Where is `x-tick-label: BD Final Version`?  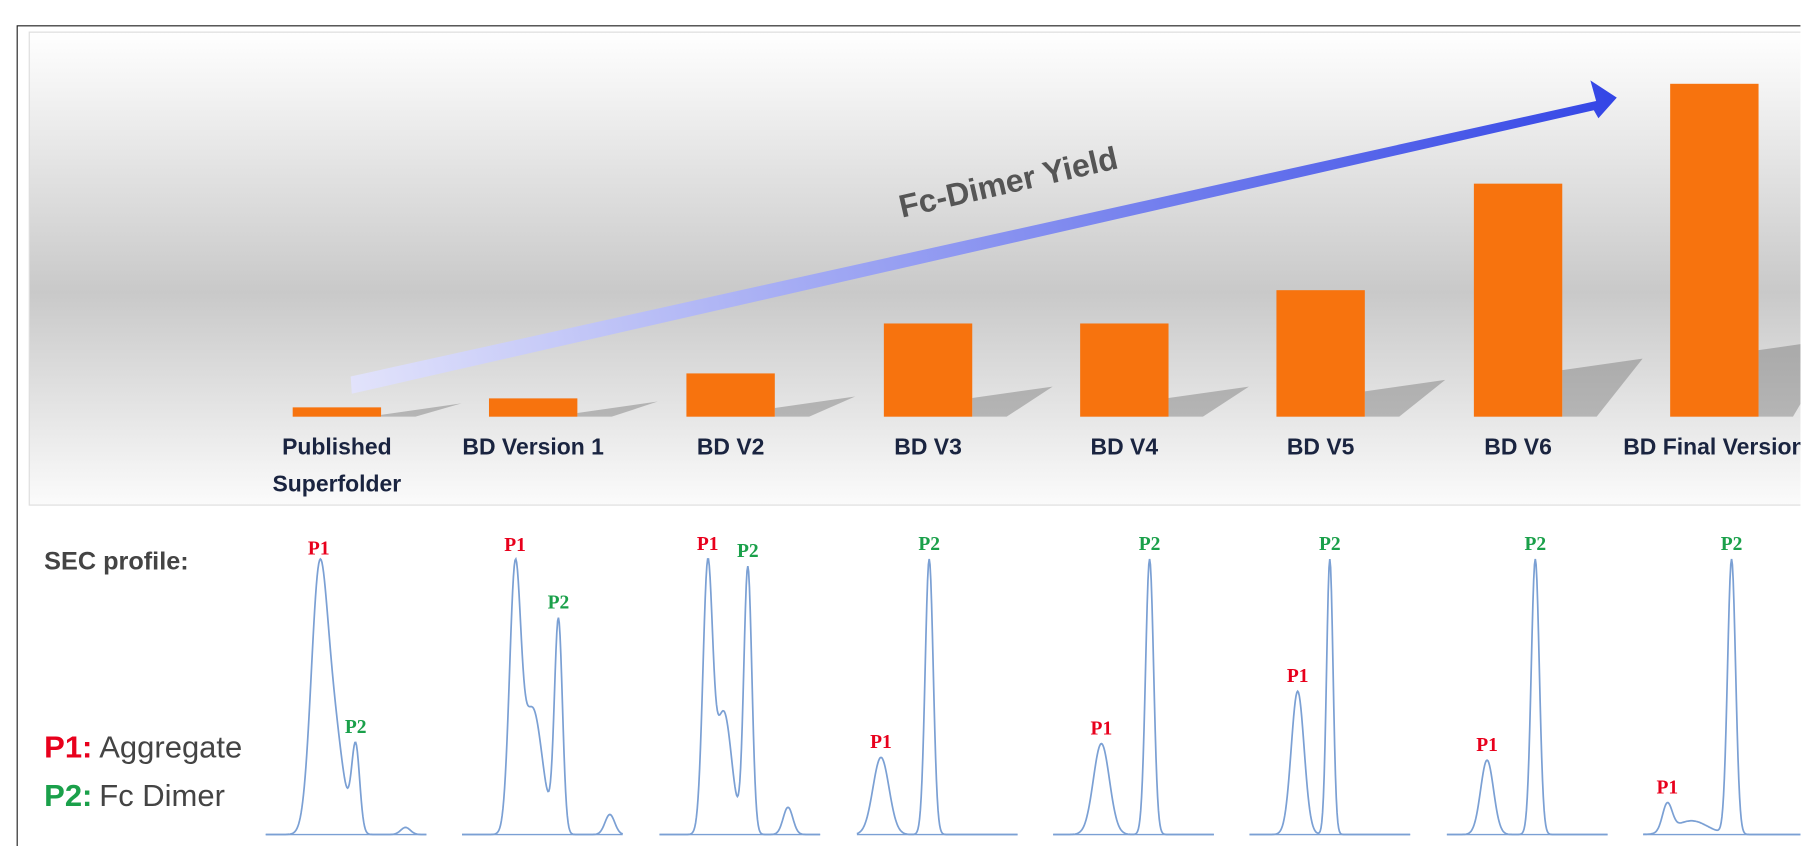
x-tick-label: BD Final Version is located at coordinates (1712, 447).